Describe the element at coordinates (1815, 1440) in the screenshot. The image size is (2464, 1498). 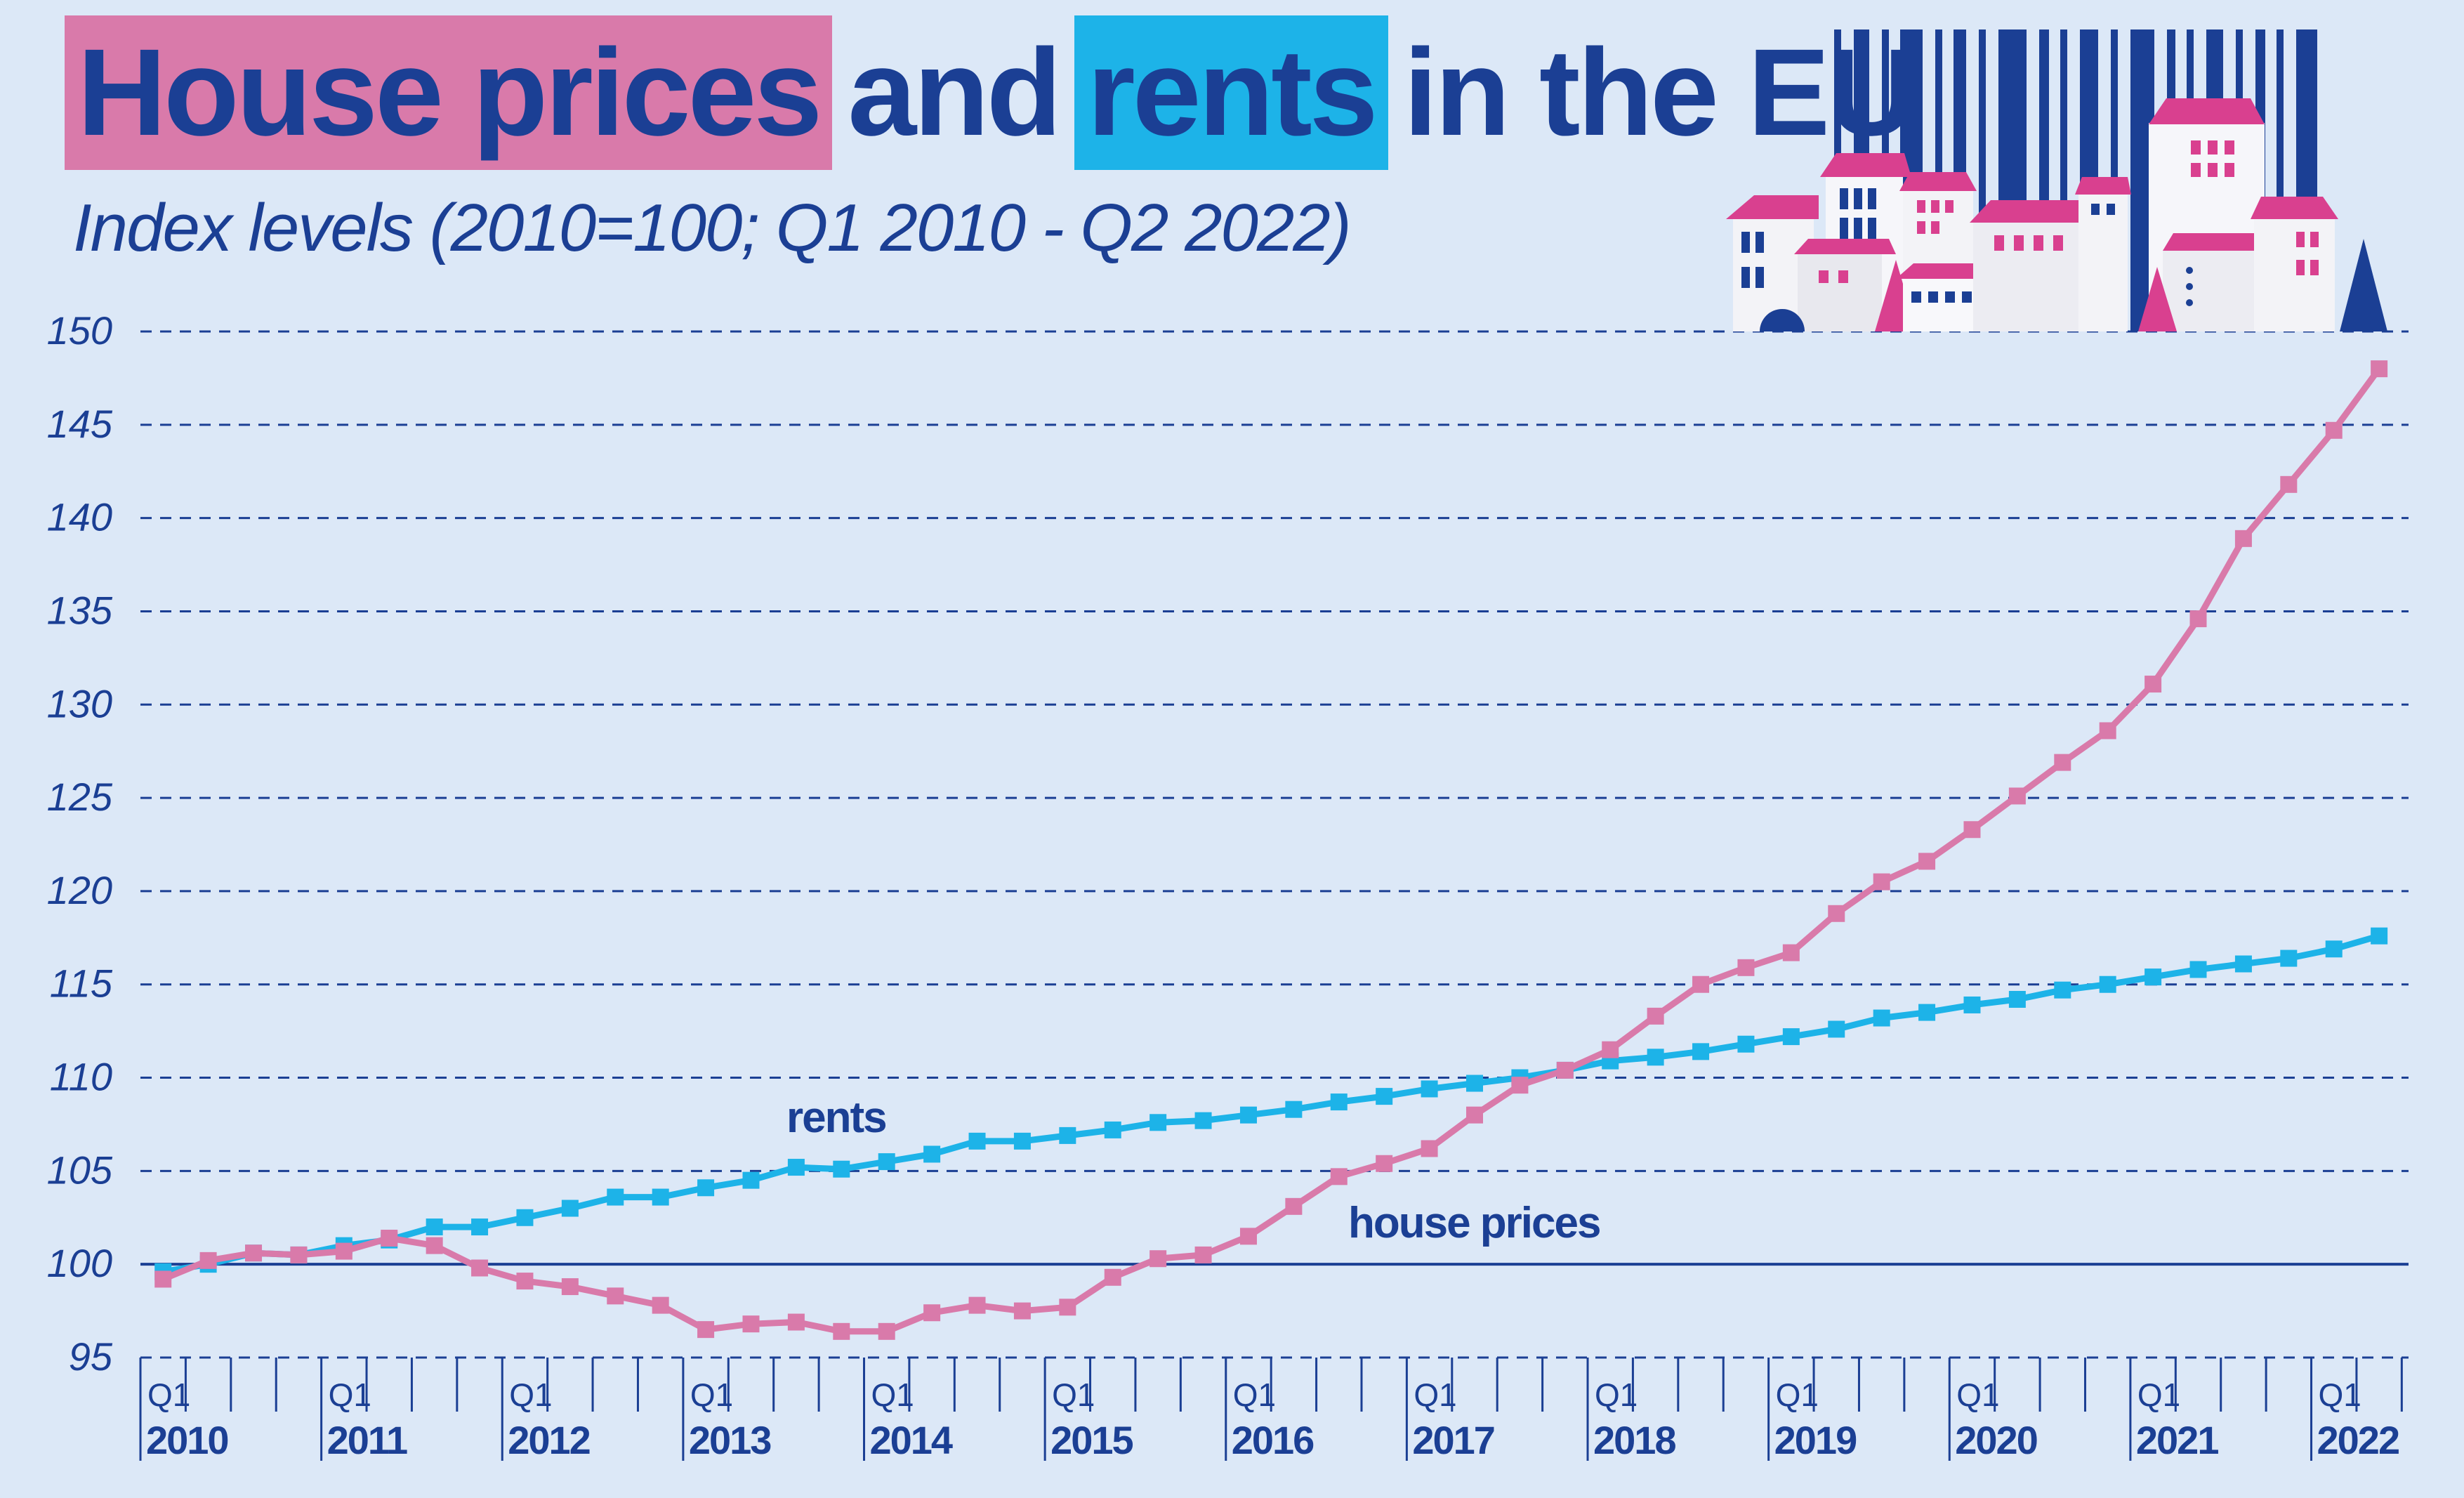
I see `x-year-label-2019: 2019` at that location.